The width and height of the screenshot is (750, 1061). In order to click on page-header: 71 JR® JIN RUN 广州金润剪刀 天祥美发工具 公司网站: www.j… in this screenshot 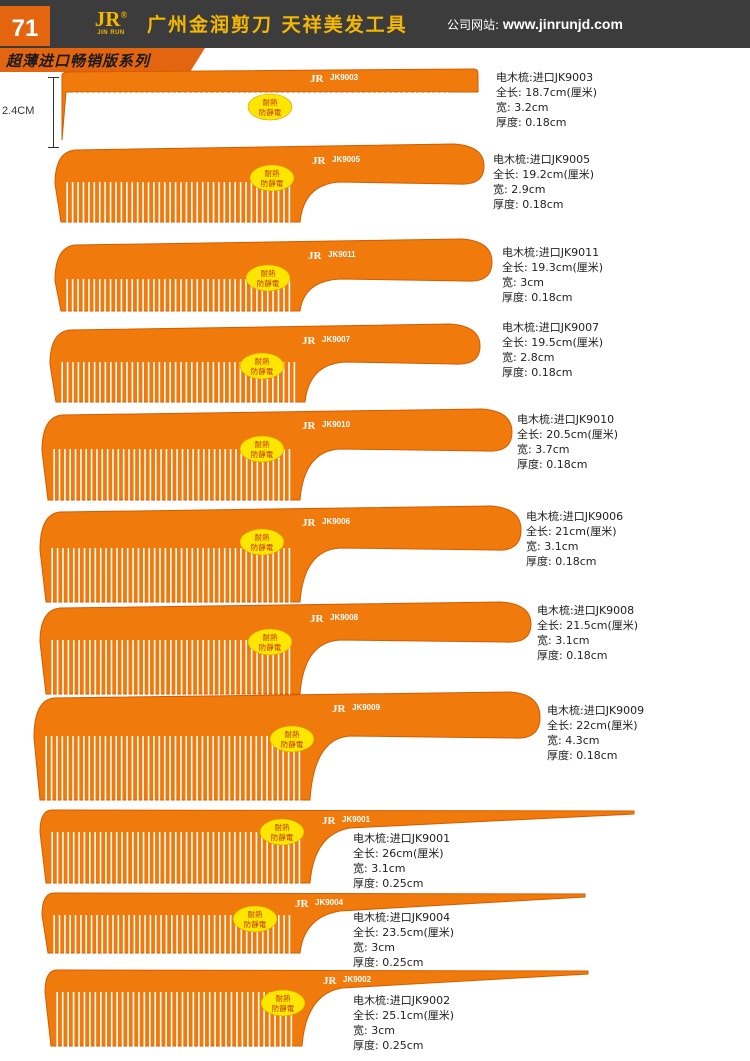, I will do `click(375, 24)`.